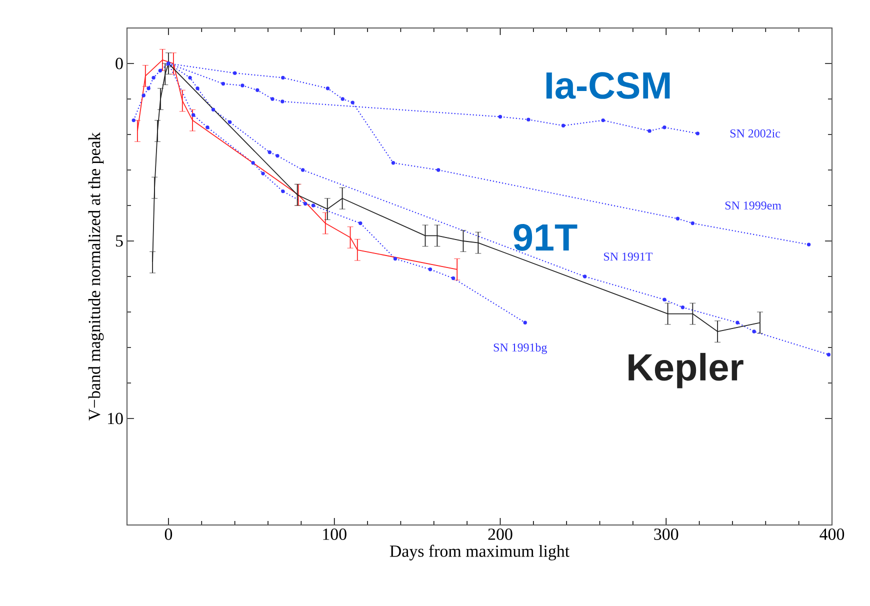  Describe the element at coordinates (96, 276) in the screenshot. I see `y-axis-title: V−band magnitude normalized at the peak` at that location.